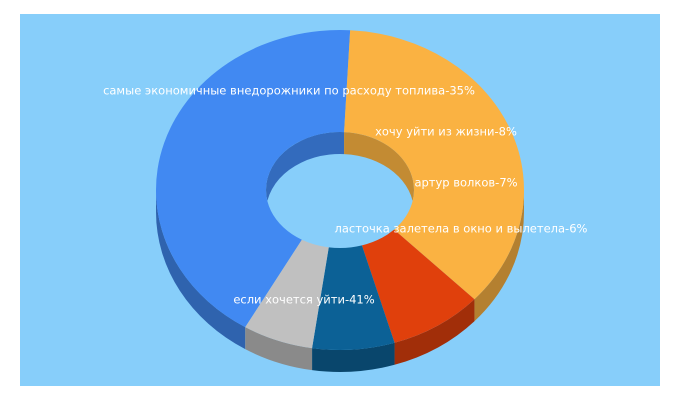 This screenshot has height=400, width=680. I want to click on slice-label-5: ласточка залетела в окно и вылетела-6%, so click(461, 229).